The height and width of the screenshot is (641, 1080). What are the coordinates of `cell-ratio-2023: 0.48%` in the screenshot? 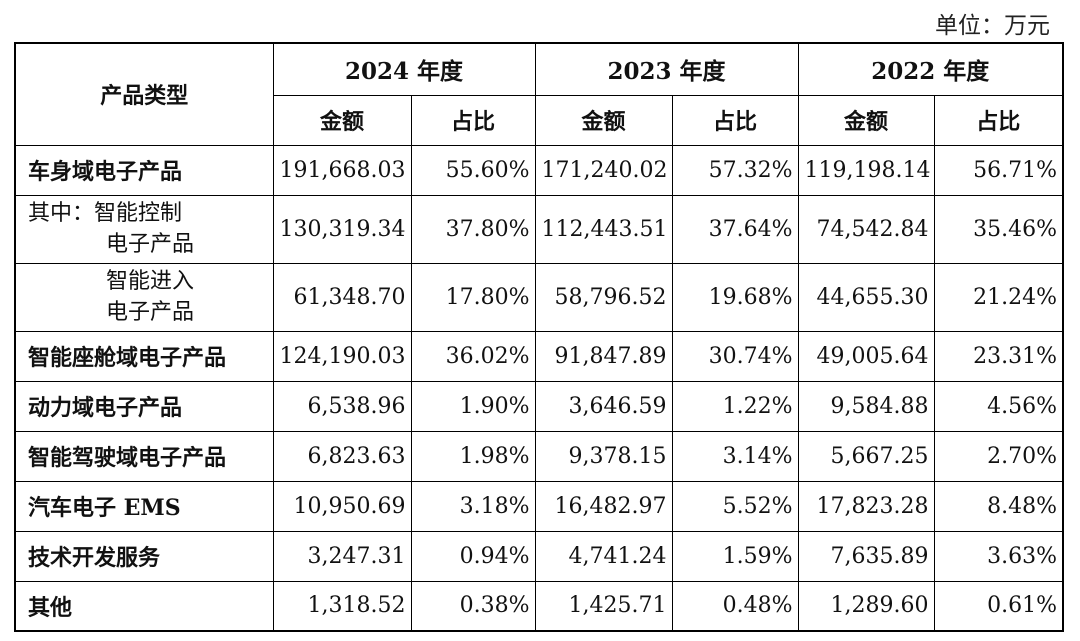 It's located at (735, 606).